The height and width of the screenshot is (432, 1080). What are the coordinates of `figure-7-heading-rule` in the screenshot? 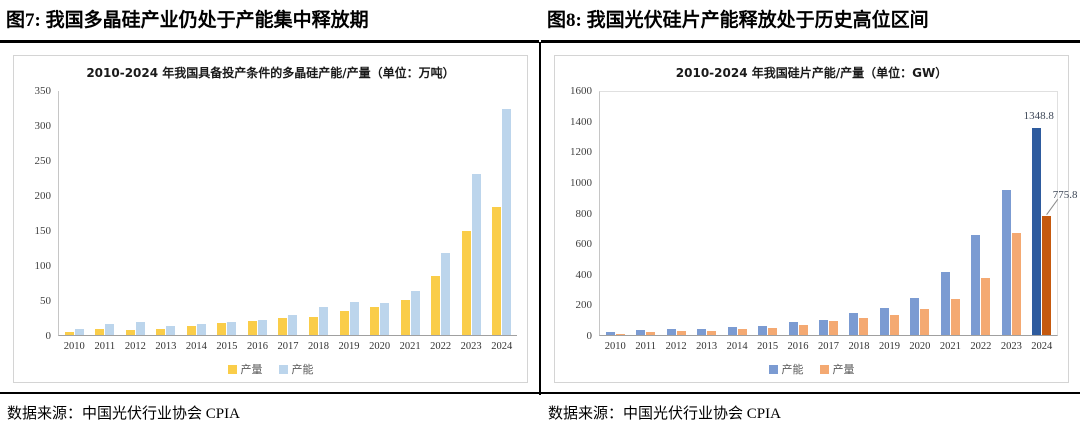 It's located at (269, 41).